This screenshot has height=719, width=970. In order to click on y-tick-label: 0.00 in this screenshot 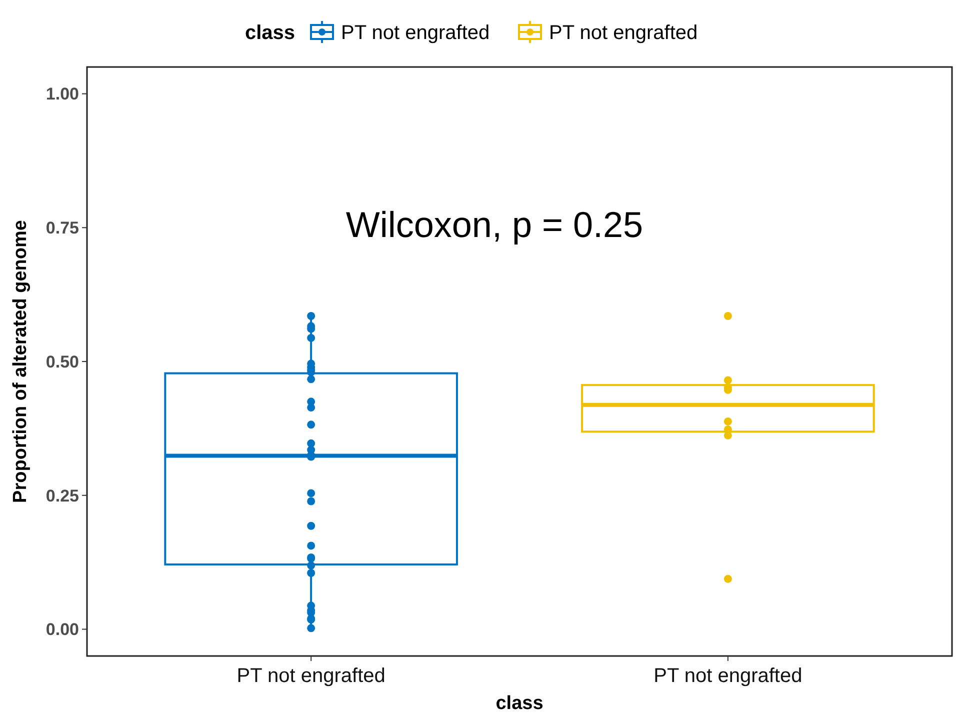, I will do `click(62, 630)`.